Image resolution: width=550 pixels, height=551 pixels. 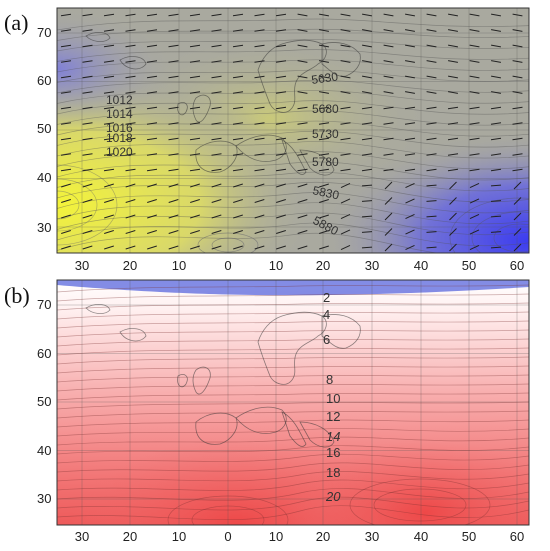 I want to click on x-tick-a-0: 0, so click(x=227, y=265).